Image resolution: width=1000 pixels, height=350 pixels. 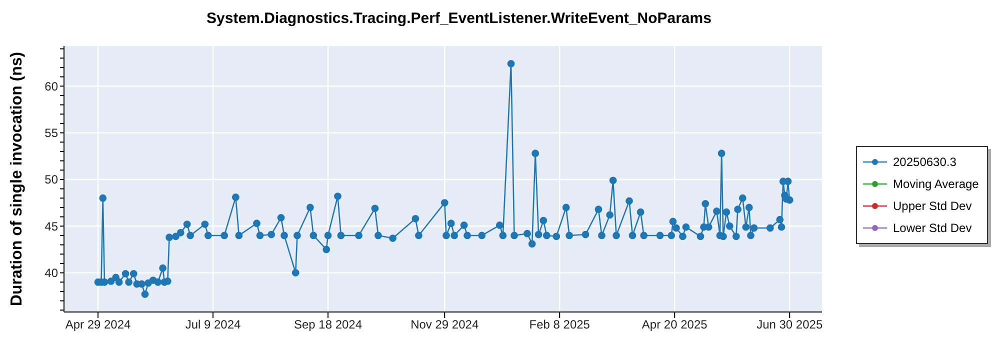 What do you see at coordinates (98, 325) in the screenshot?
I see `x-tick-label: Apr 29 2024` at bounding box center [98, 325].